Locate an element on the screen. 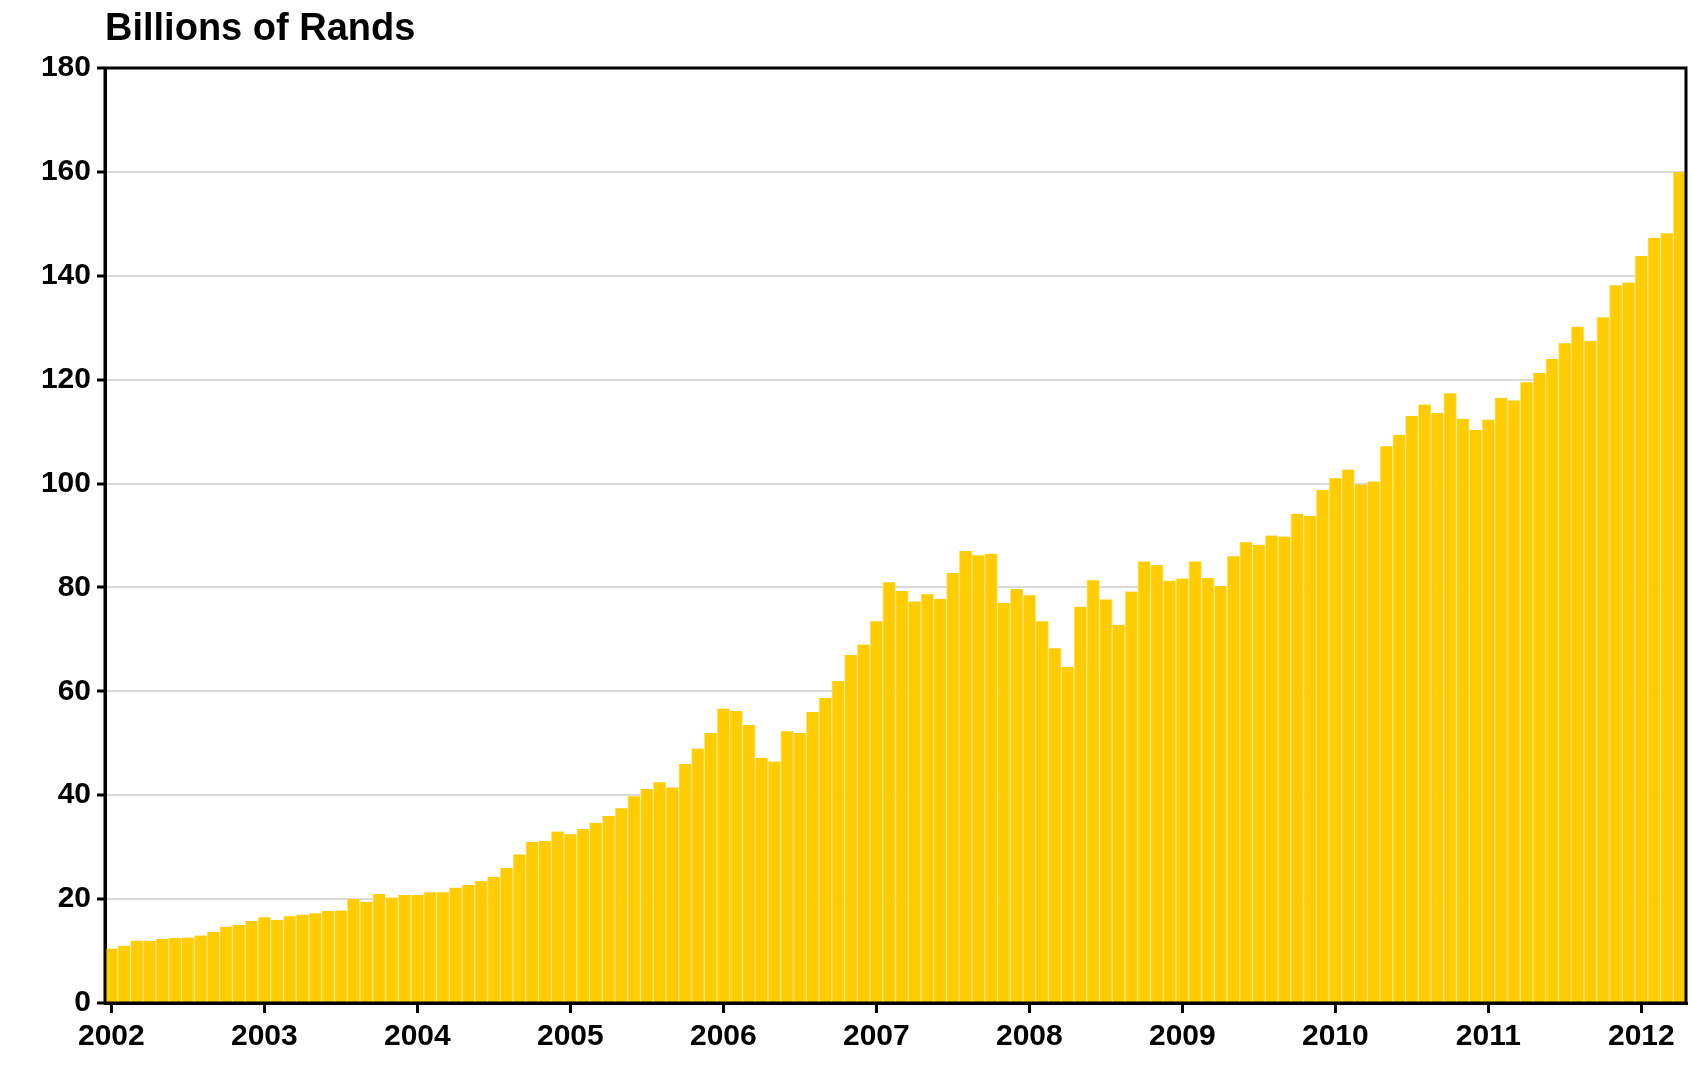 The height and width of the screenshot is (1065, 1692). x-tick-label: 2009 is located at coordinates (1182, 1035).